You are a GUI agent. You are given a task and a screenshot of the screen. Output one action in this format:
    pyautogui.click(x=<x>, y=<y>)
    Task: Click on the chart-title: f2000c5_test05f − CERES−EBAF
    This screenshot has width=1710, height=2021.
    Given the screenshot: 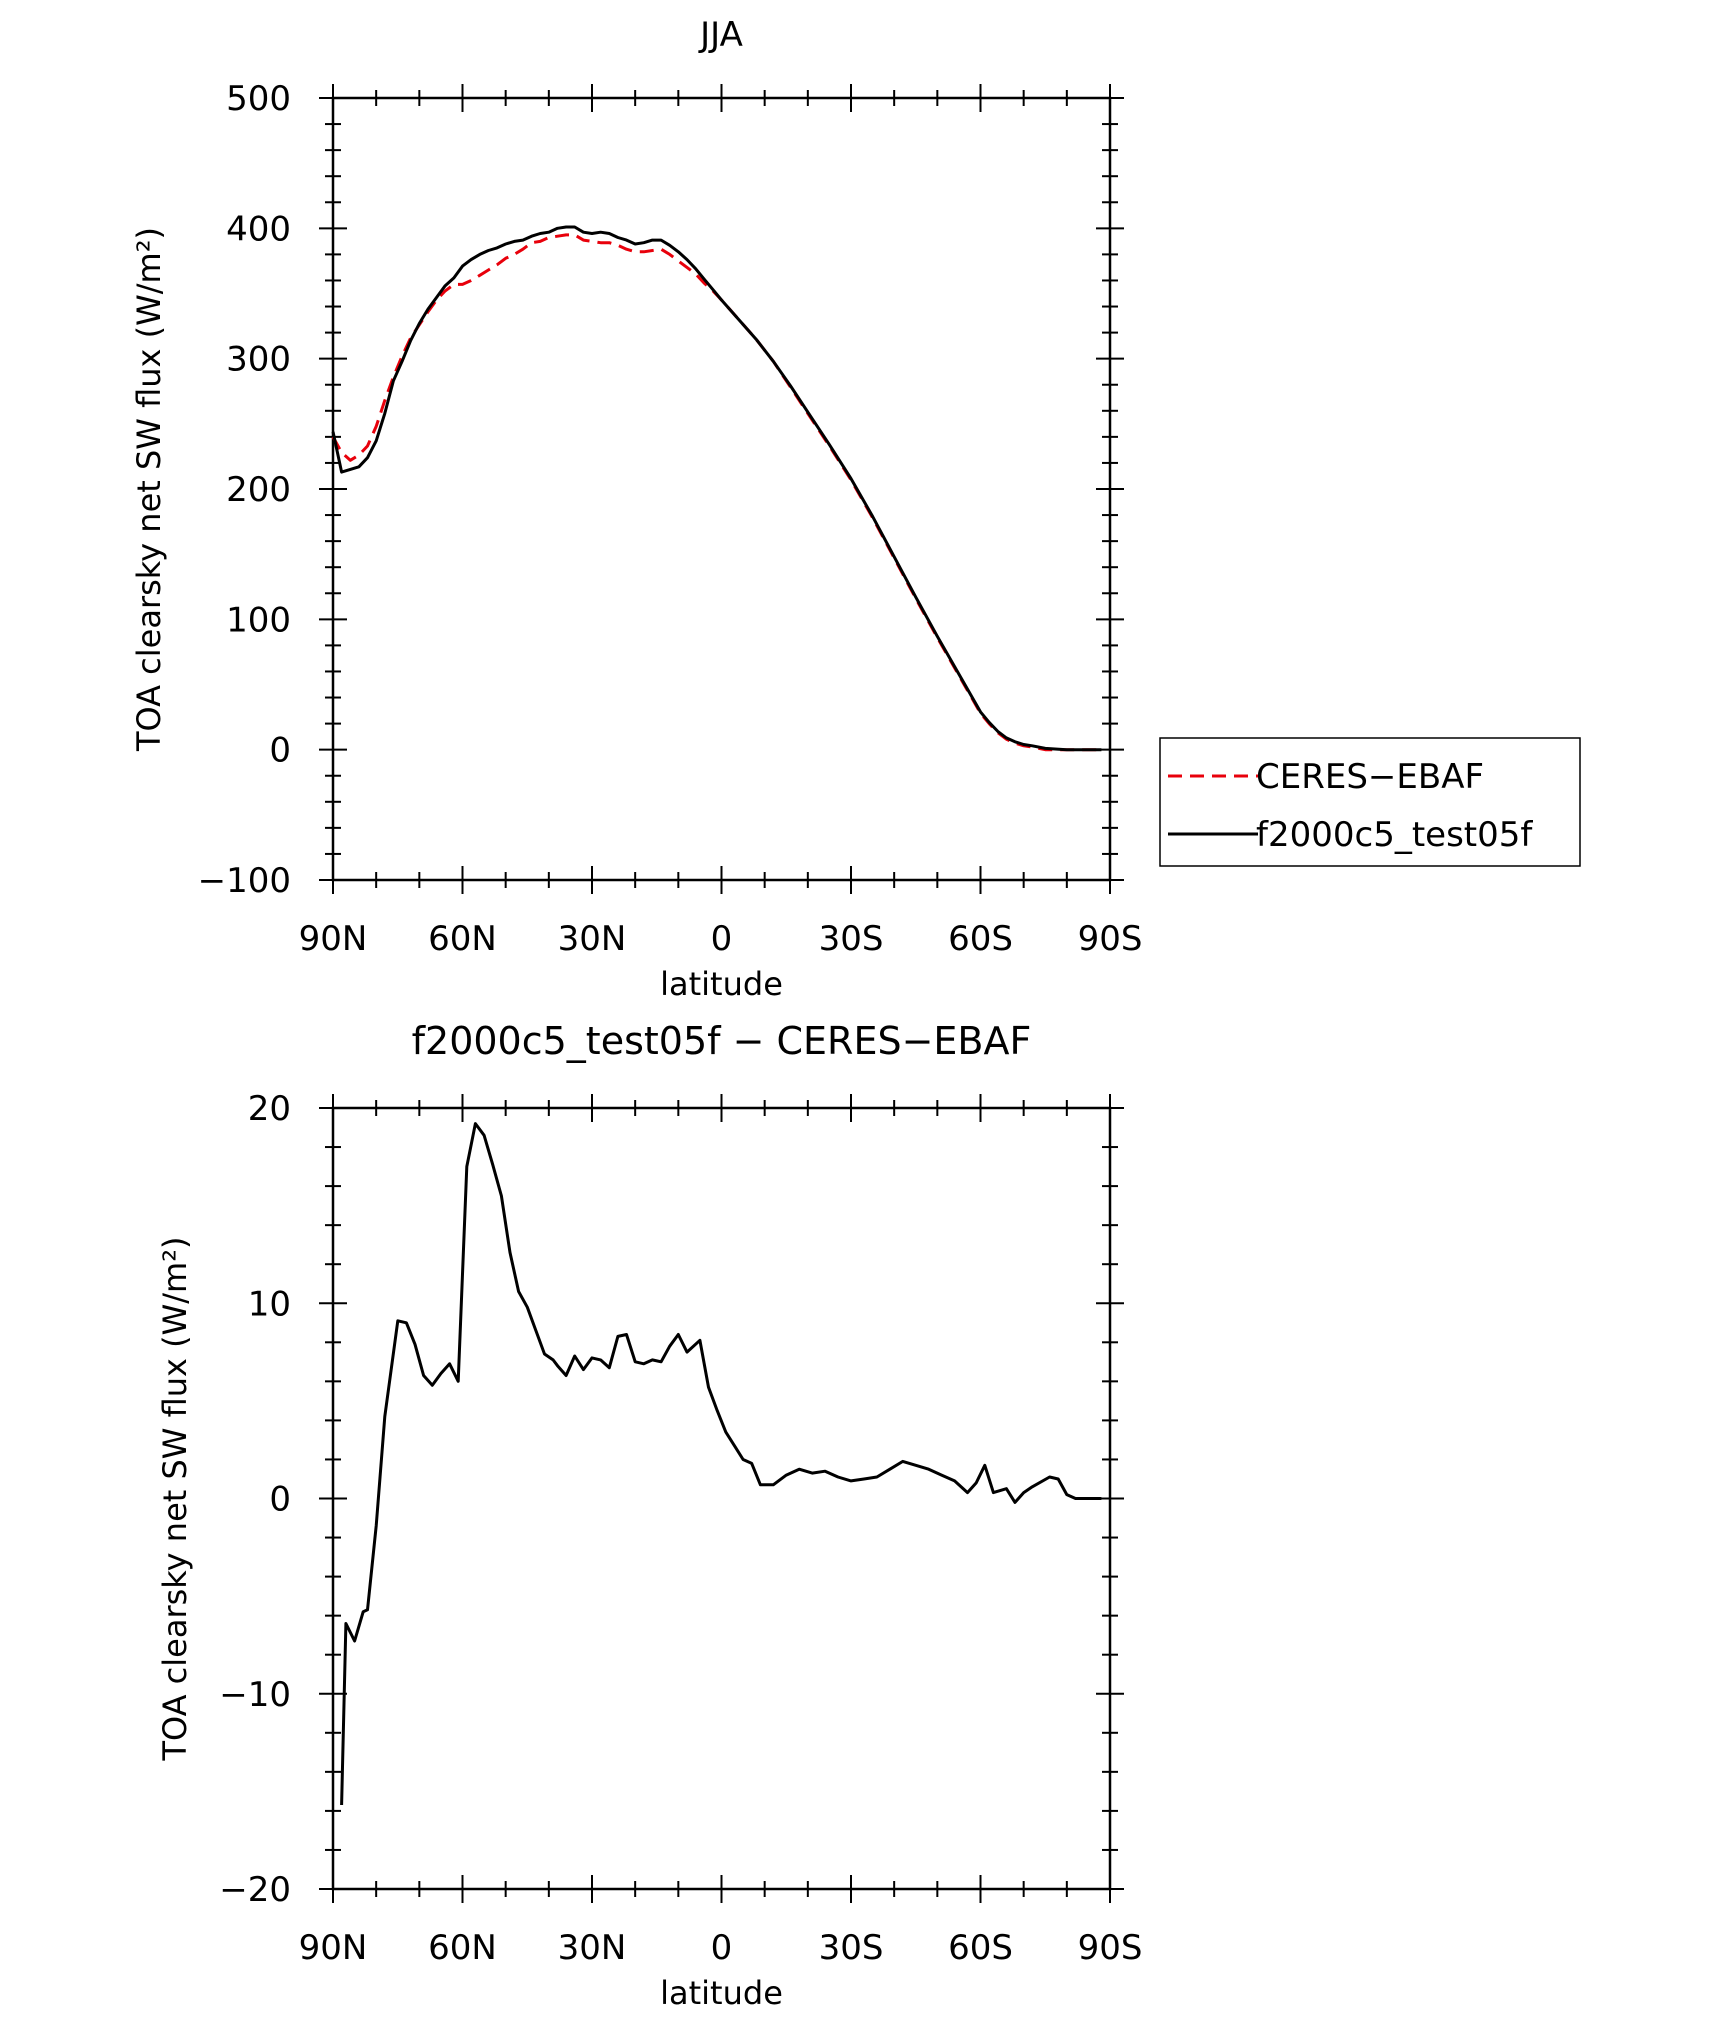 What is the action you would take?
    pyautogui.click(x=722, y=1041)
    